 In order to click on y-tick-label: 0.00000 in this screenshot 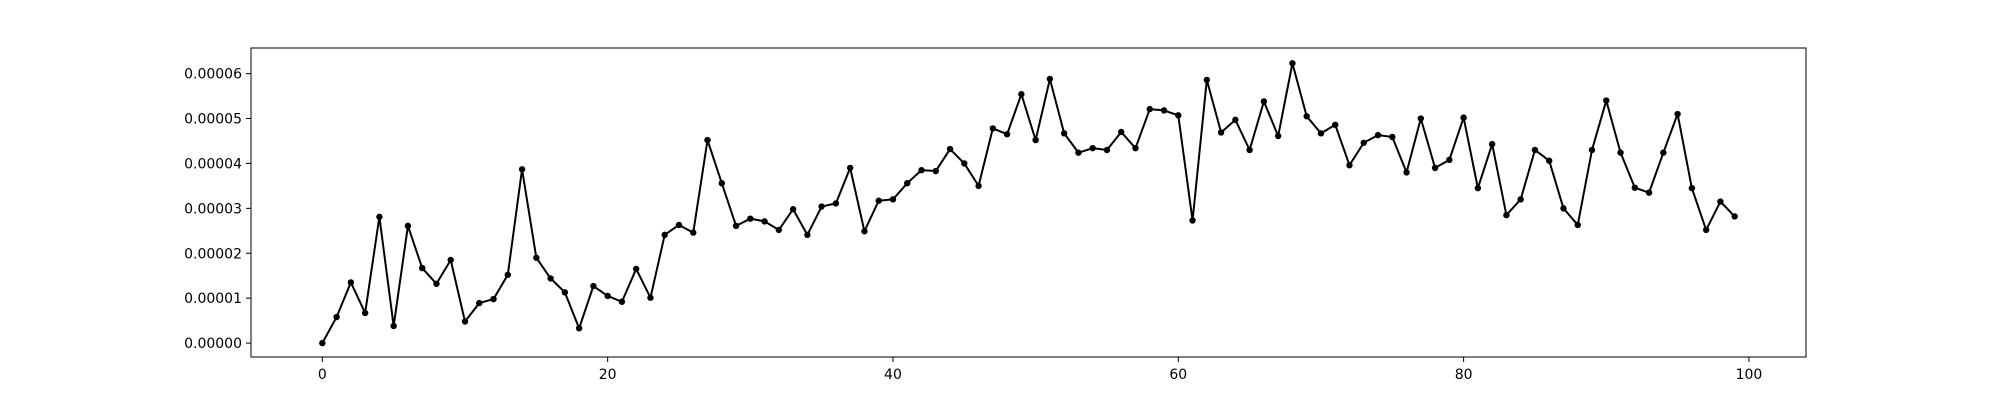, I will do `click(213, 344)`.